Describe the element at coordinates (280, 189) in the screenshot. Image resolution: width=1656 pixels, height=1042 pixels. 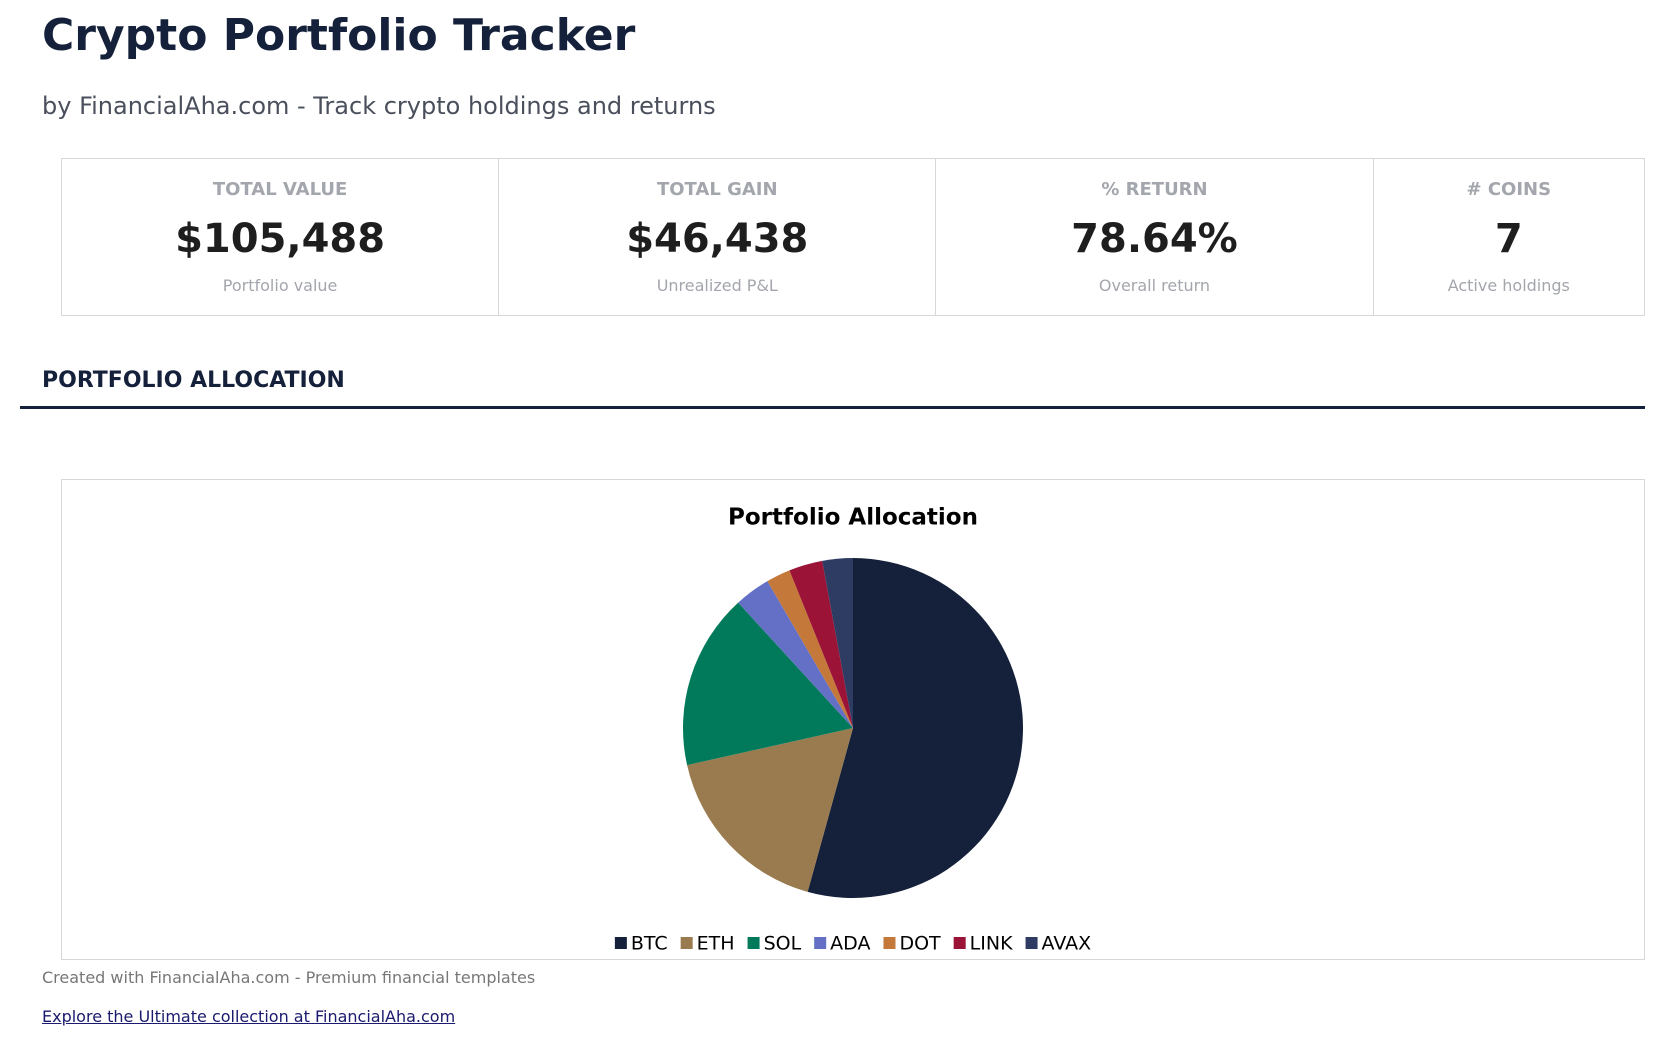
I see `card-label: TOTAL VALUE` at that location.